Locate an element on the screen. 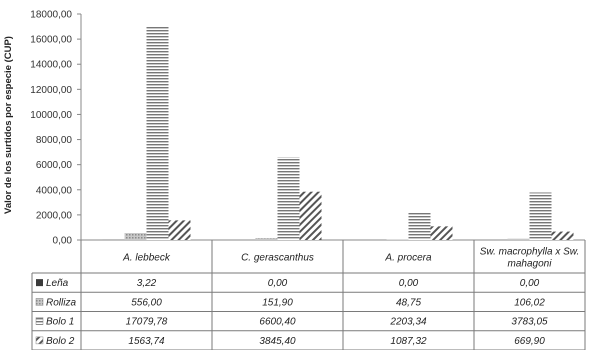  y-tick-label: 6000,00 is located at coordinates (54, 165).